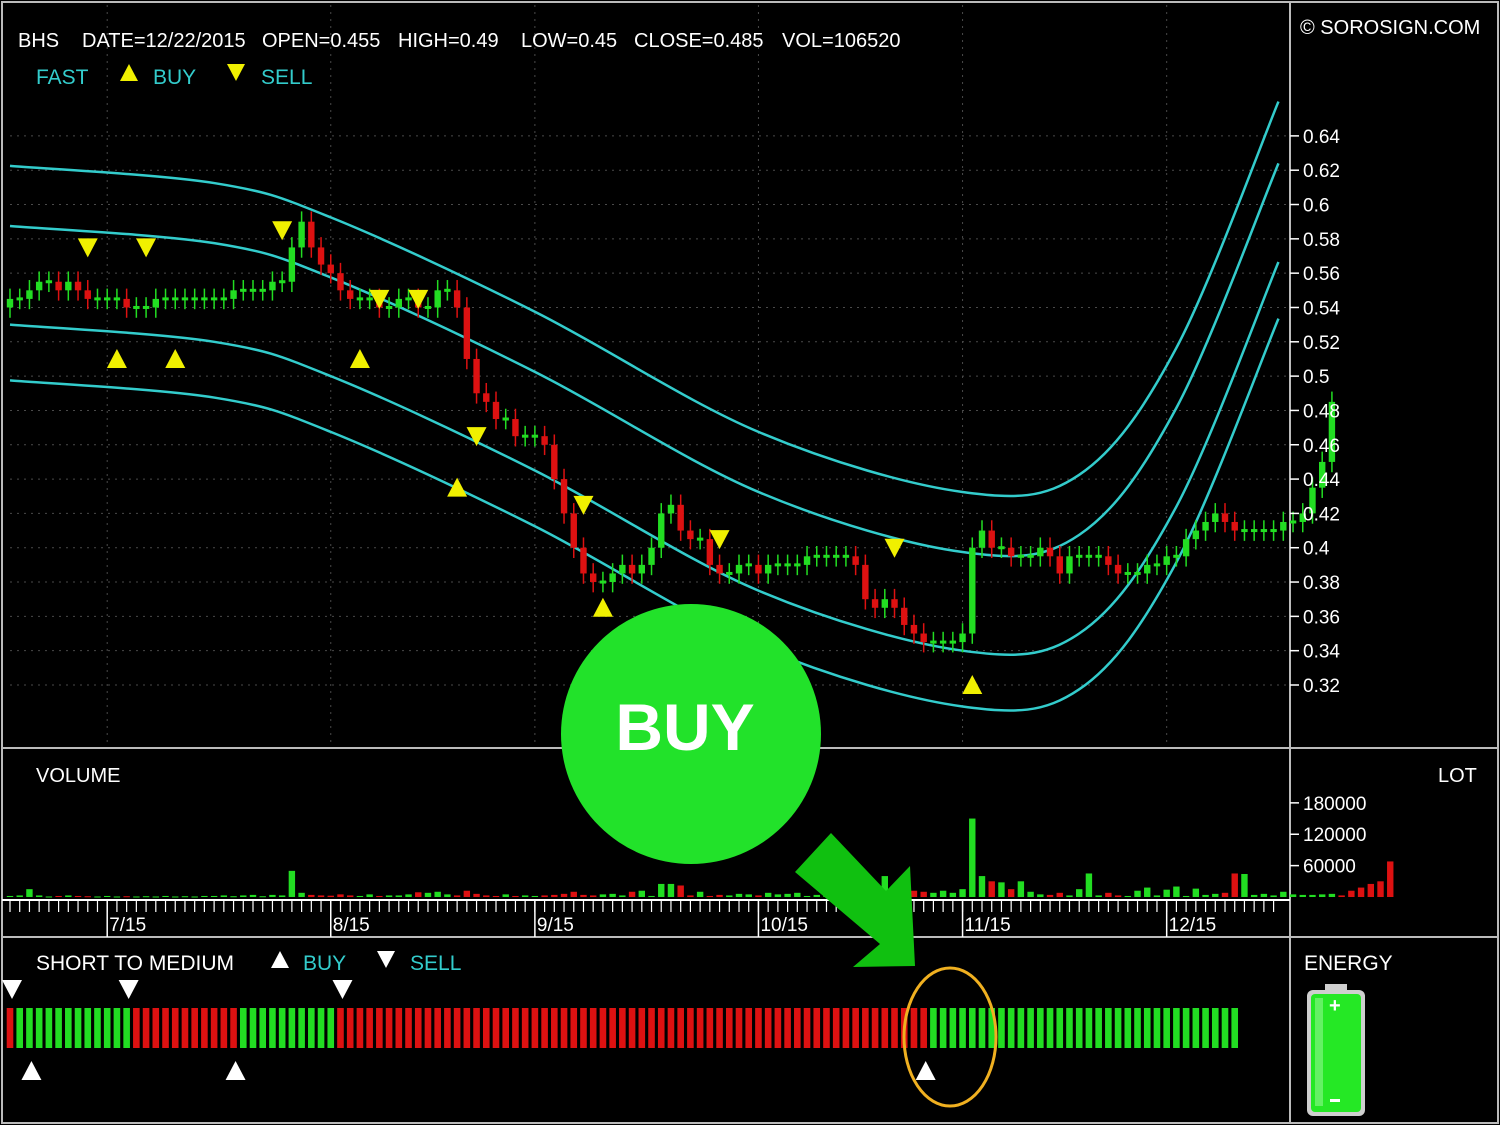 The image size is (1500, 1125). Describe the element at coordinates (78, 776) in the screenshot. I see `volume-title: VOLUME` at that location.